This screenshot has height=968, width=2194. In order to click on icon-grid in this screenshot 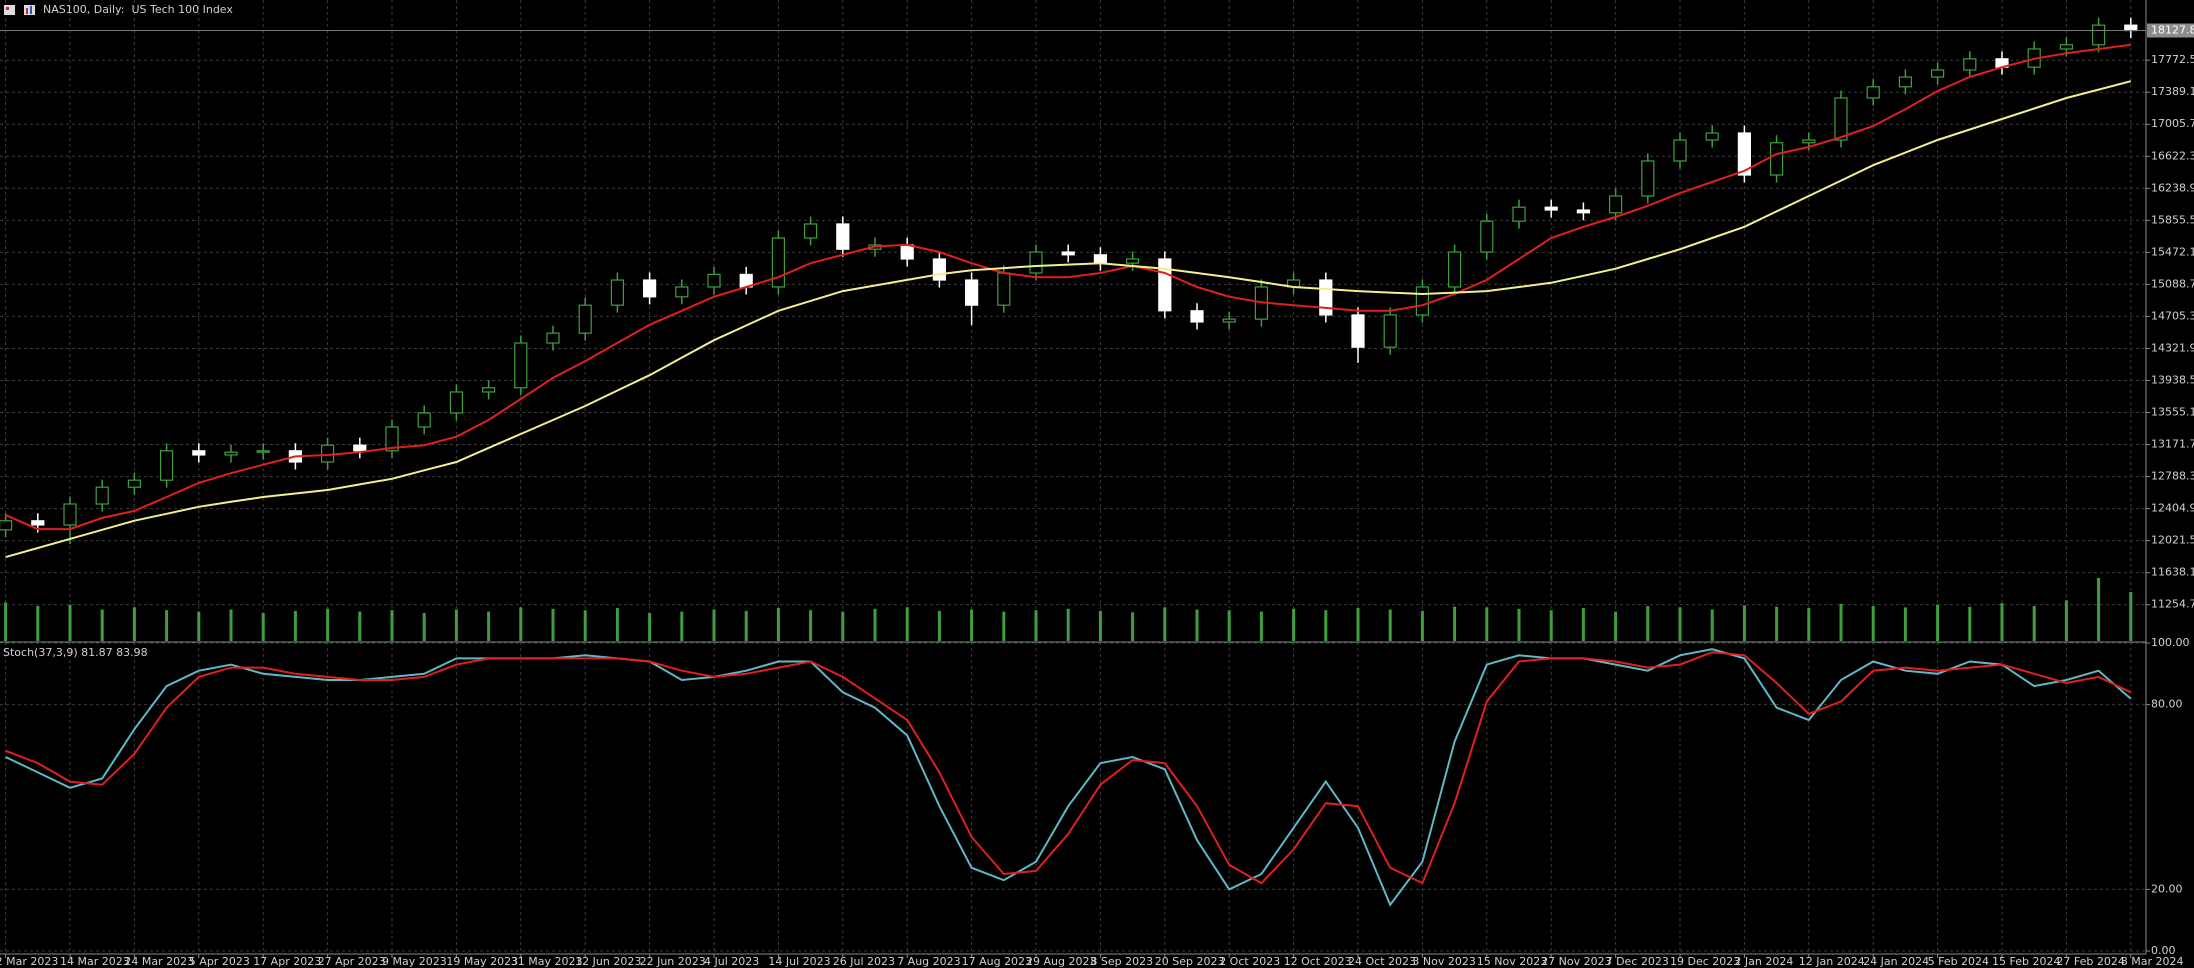, I will do `click(9, 10)`.